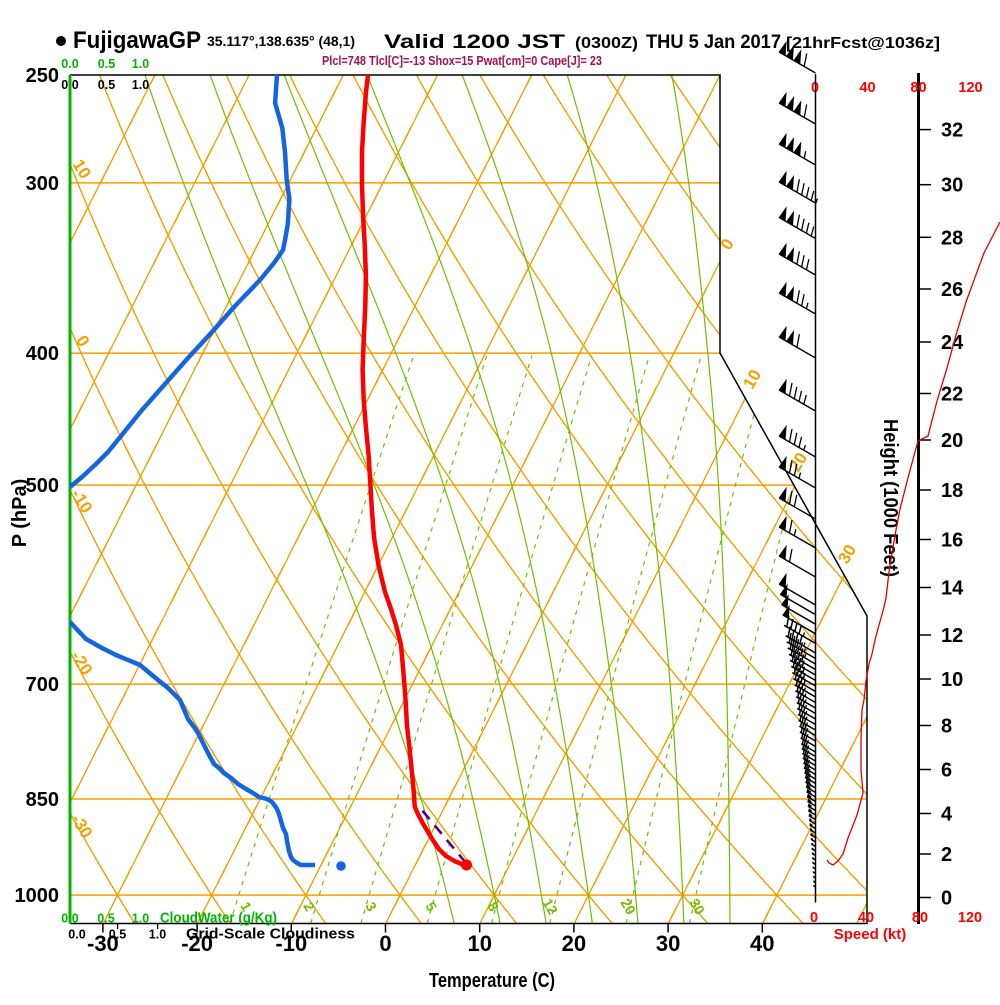  What do you see at coordinates (281, 41) in the screenshot?
I see `svg-text: 35.117°,138.635° (48,1)` at bounding box center [281, 41].